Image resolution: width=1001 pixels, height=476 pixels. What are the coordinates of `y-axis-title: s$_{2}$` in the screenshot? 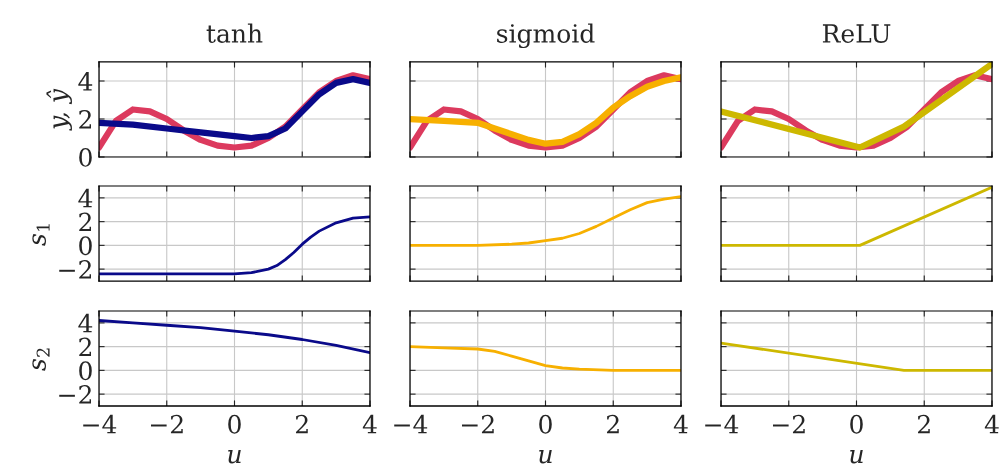 It's located at (41, 359).